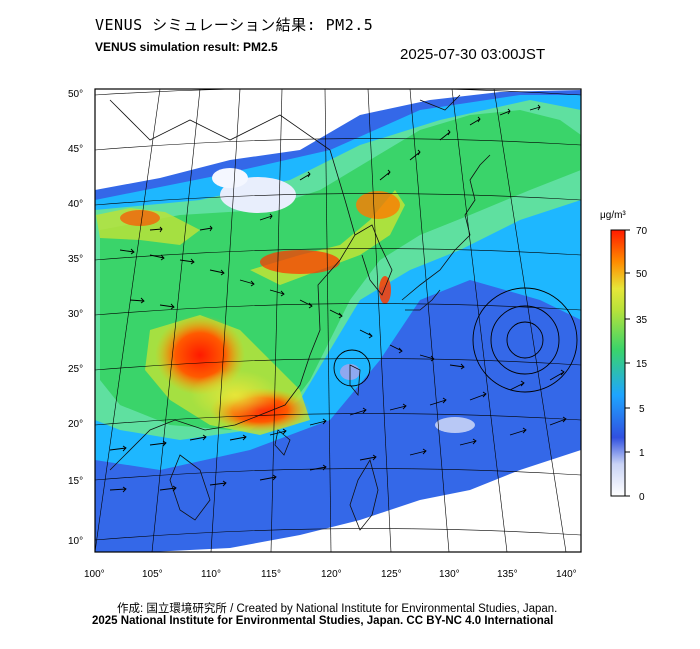 This screenshot has width=700, height=649. What do you see at coordinates (642, 453) in the screenshot?
I see `colorbar-tick-1: 1` at bounding box center [642, 453].